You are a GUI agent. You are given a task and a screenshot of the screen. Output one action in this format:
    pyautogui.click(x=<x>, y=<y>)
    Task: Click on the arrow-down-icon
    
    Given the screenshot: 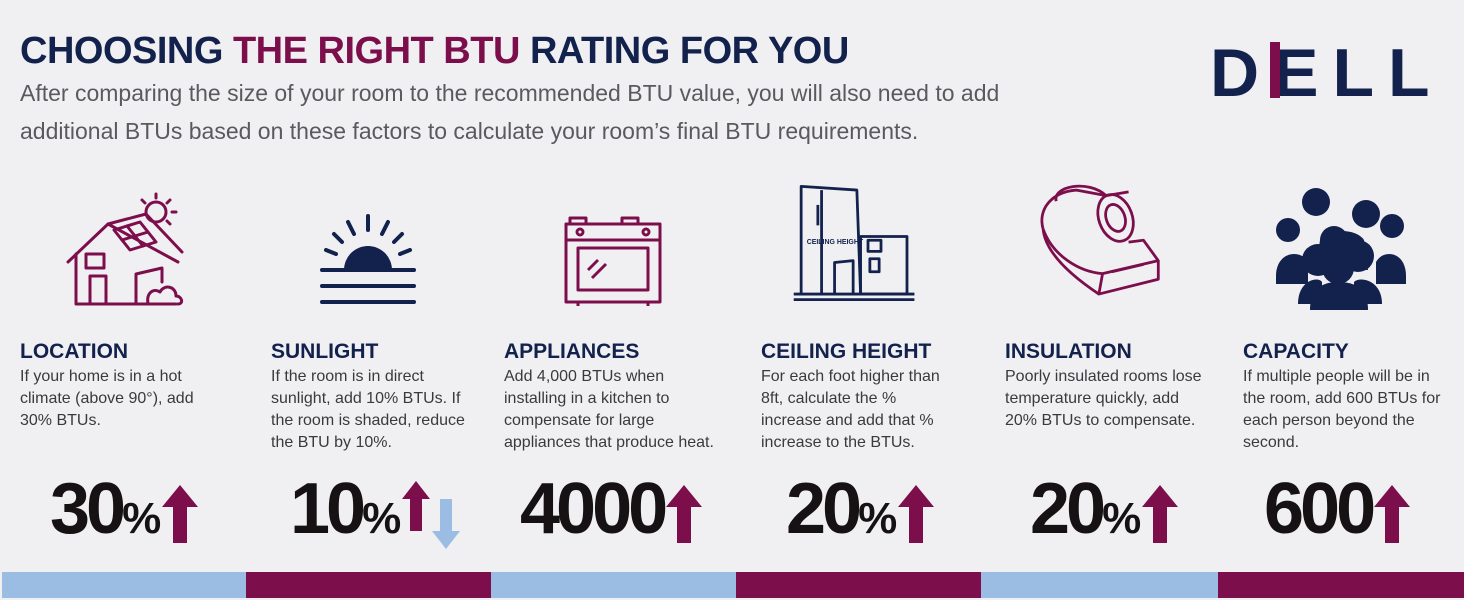 What is the action you would take?
    pyautogui.click(x=446, y=524)
    